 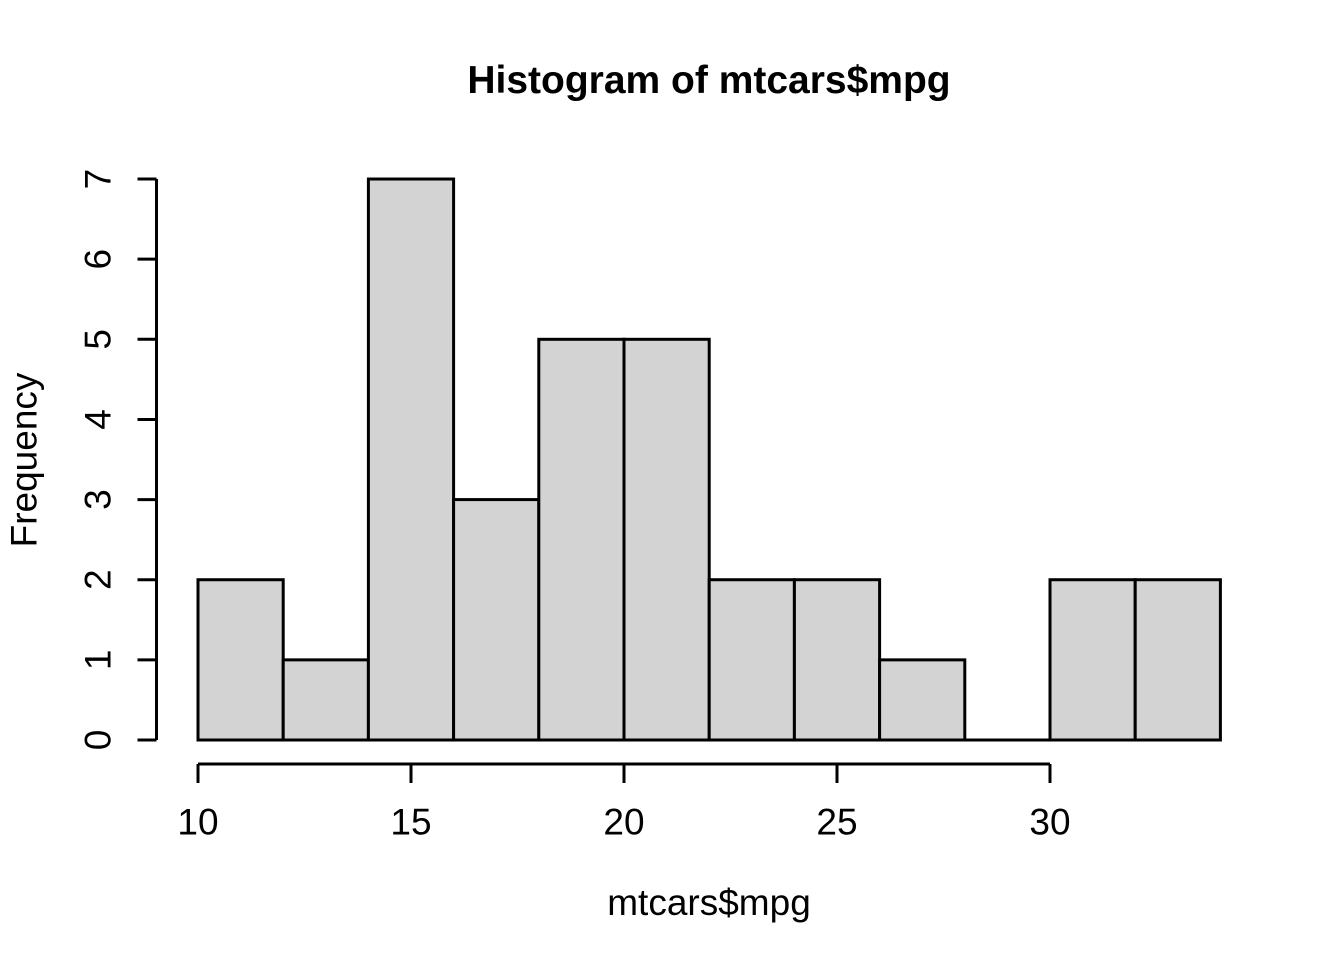 I want to click on y-tick-label: 4, so click(x=98, y=419).